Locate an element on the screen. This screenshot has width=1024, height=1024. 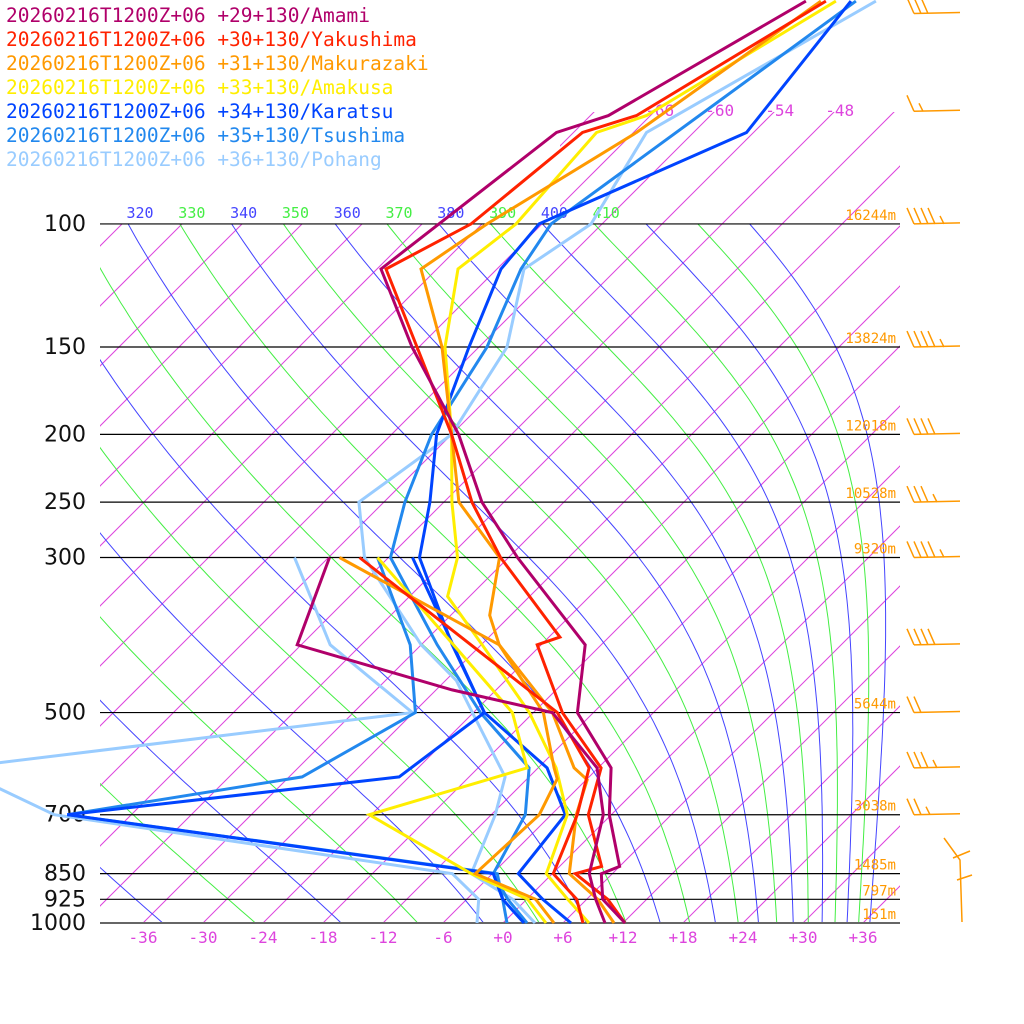
legend-item: 20260216T1200Z+06 +30+130/Yakushima is located at coordinates (211, 39).